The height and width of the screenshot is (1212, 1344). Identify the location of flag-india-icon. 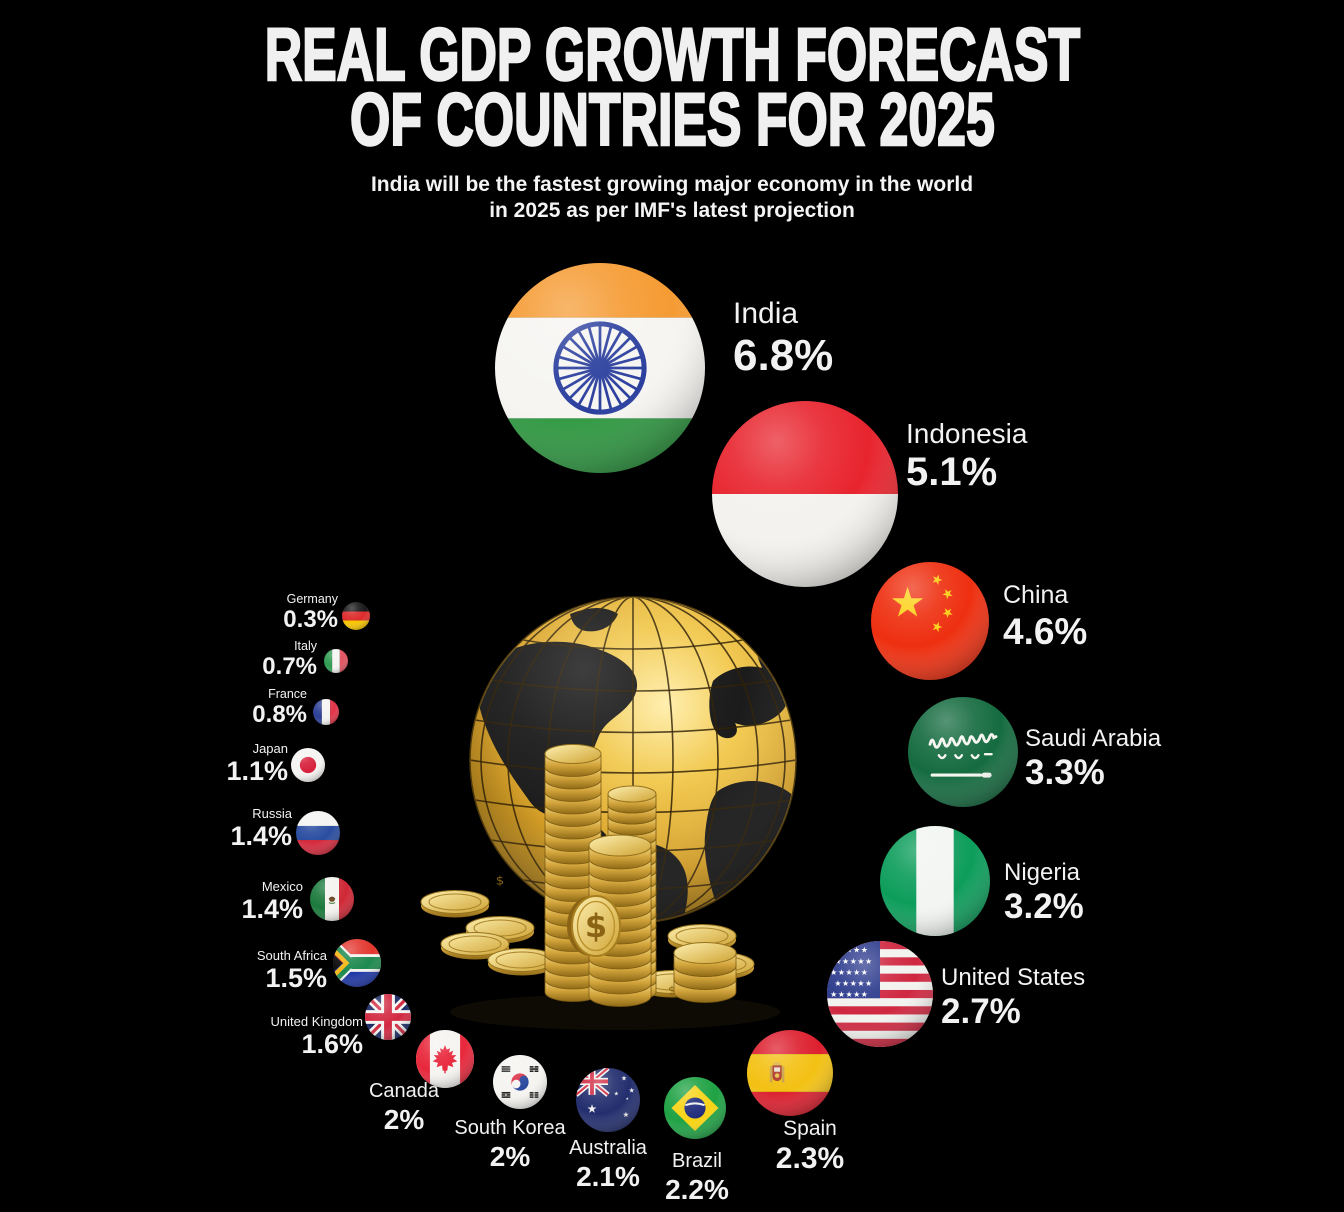
(600, 368).